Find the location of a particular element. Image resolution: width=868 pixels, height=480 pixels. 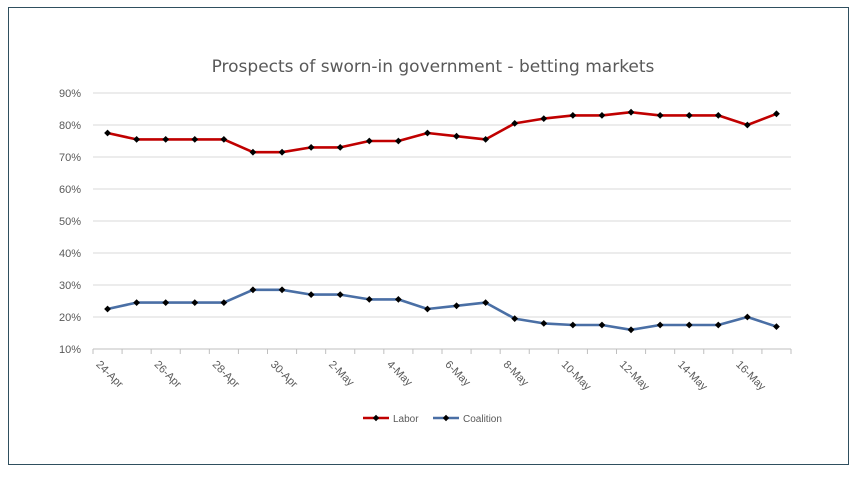

legend-label: Coalition is located at coordinates (482, 419).